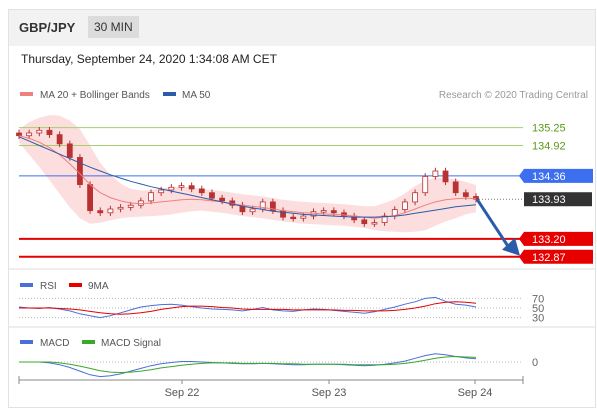 The height and width of the screenshot is (413, 597). Describe the element at coordinates (493, 223) in the screenshot. I see `forecast-arrow-shaft` at that location.